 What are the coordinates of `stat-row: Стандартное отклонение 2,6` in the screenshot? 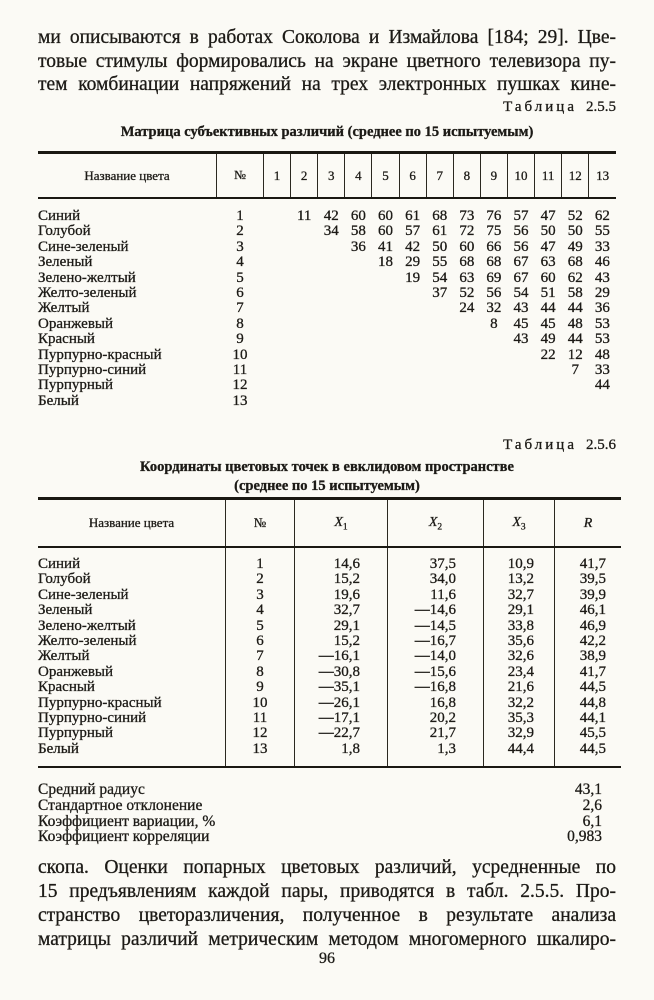 It's located at (327, 805).